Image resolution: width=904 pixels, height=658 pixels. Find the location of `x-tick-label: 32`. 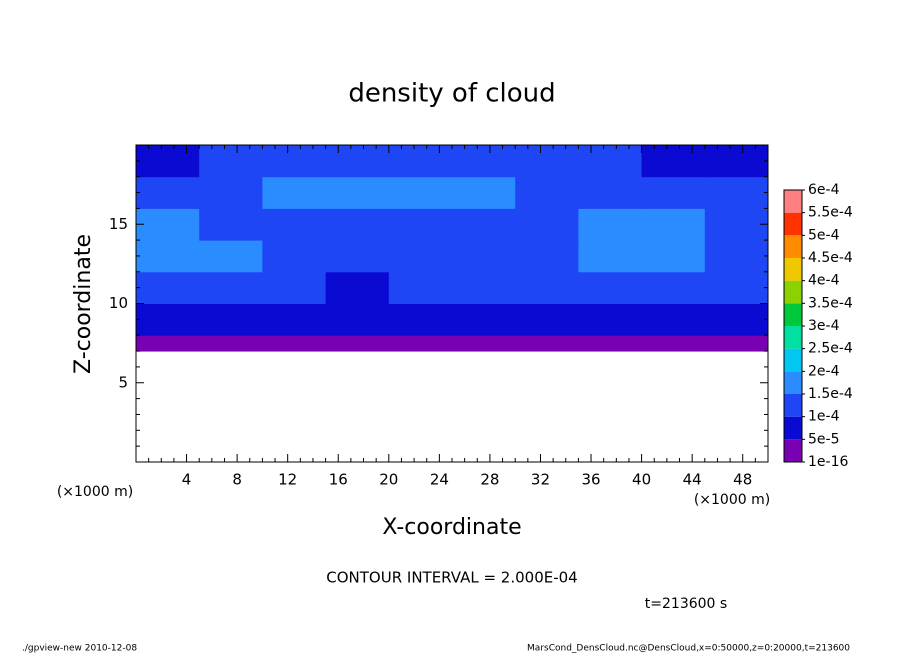

x-tick-label: 32 is located at coordinates (540, 480).